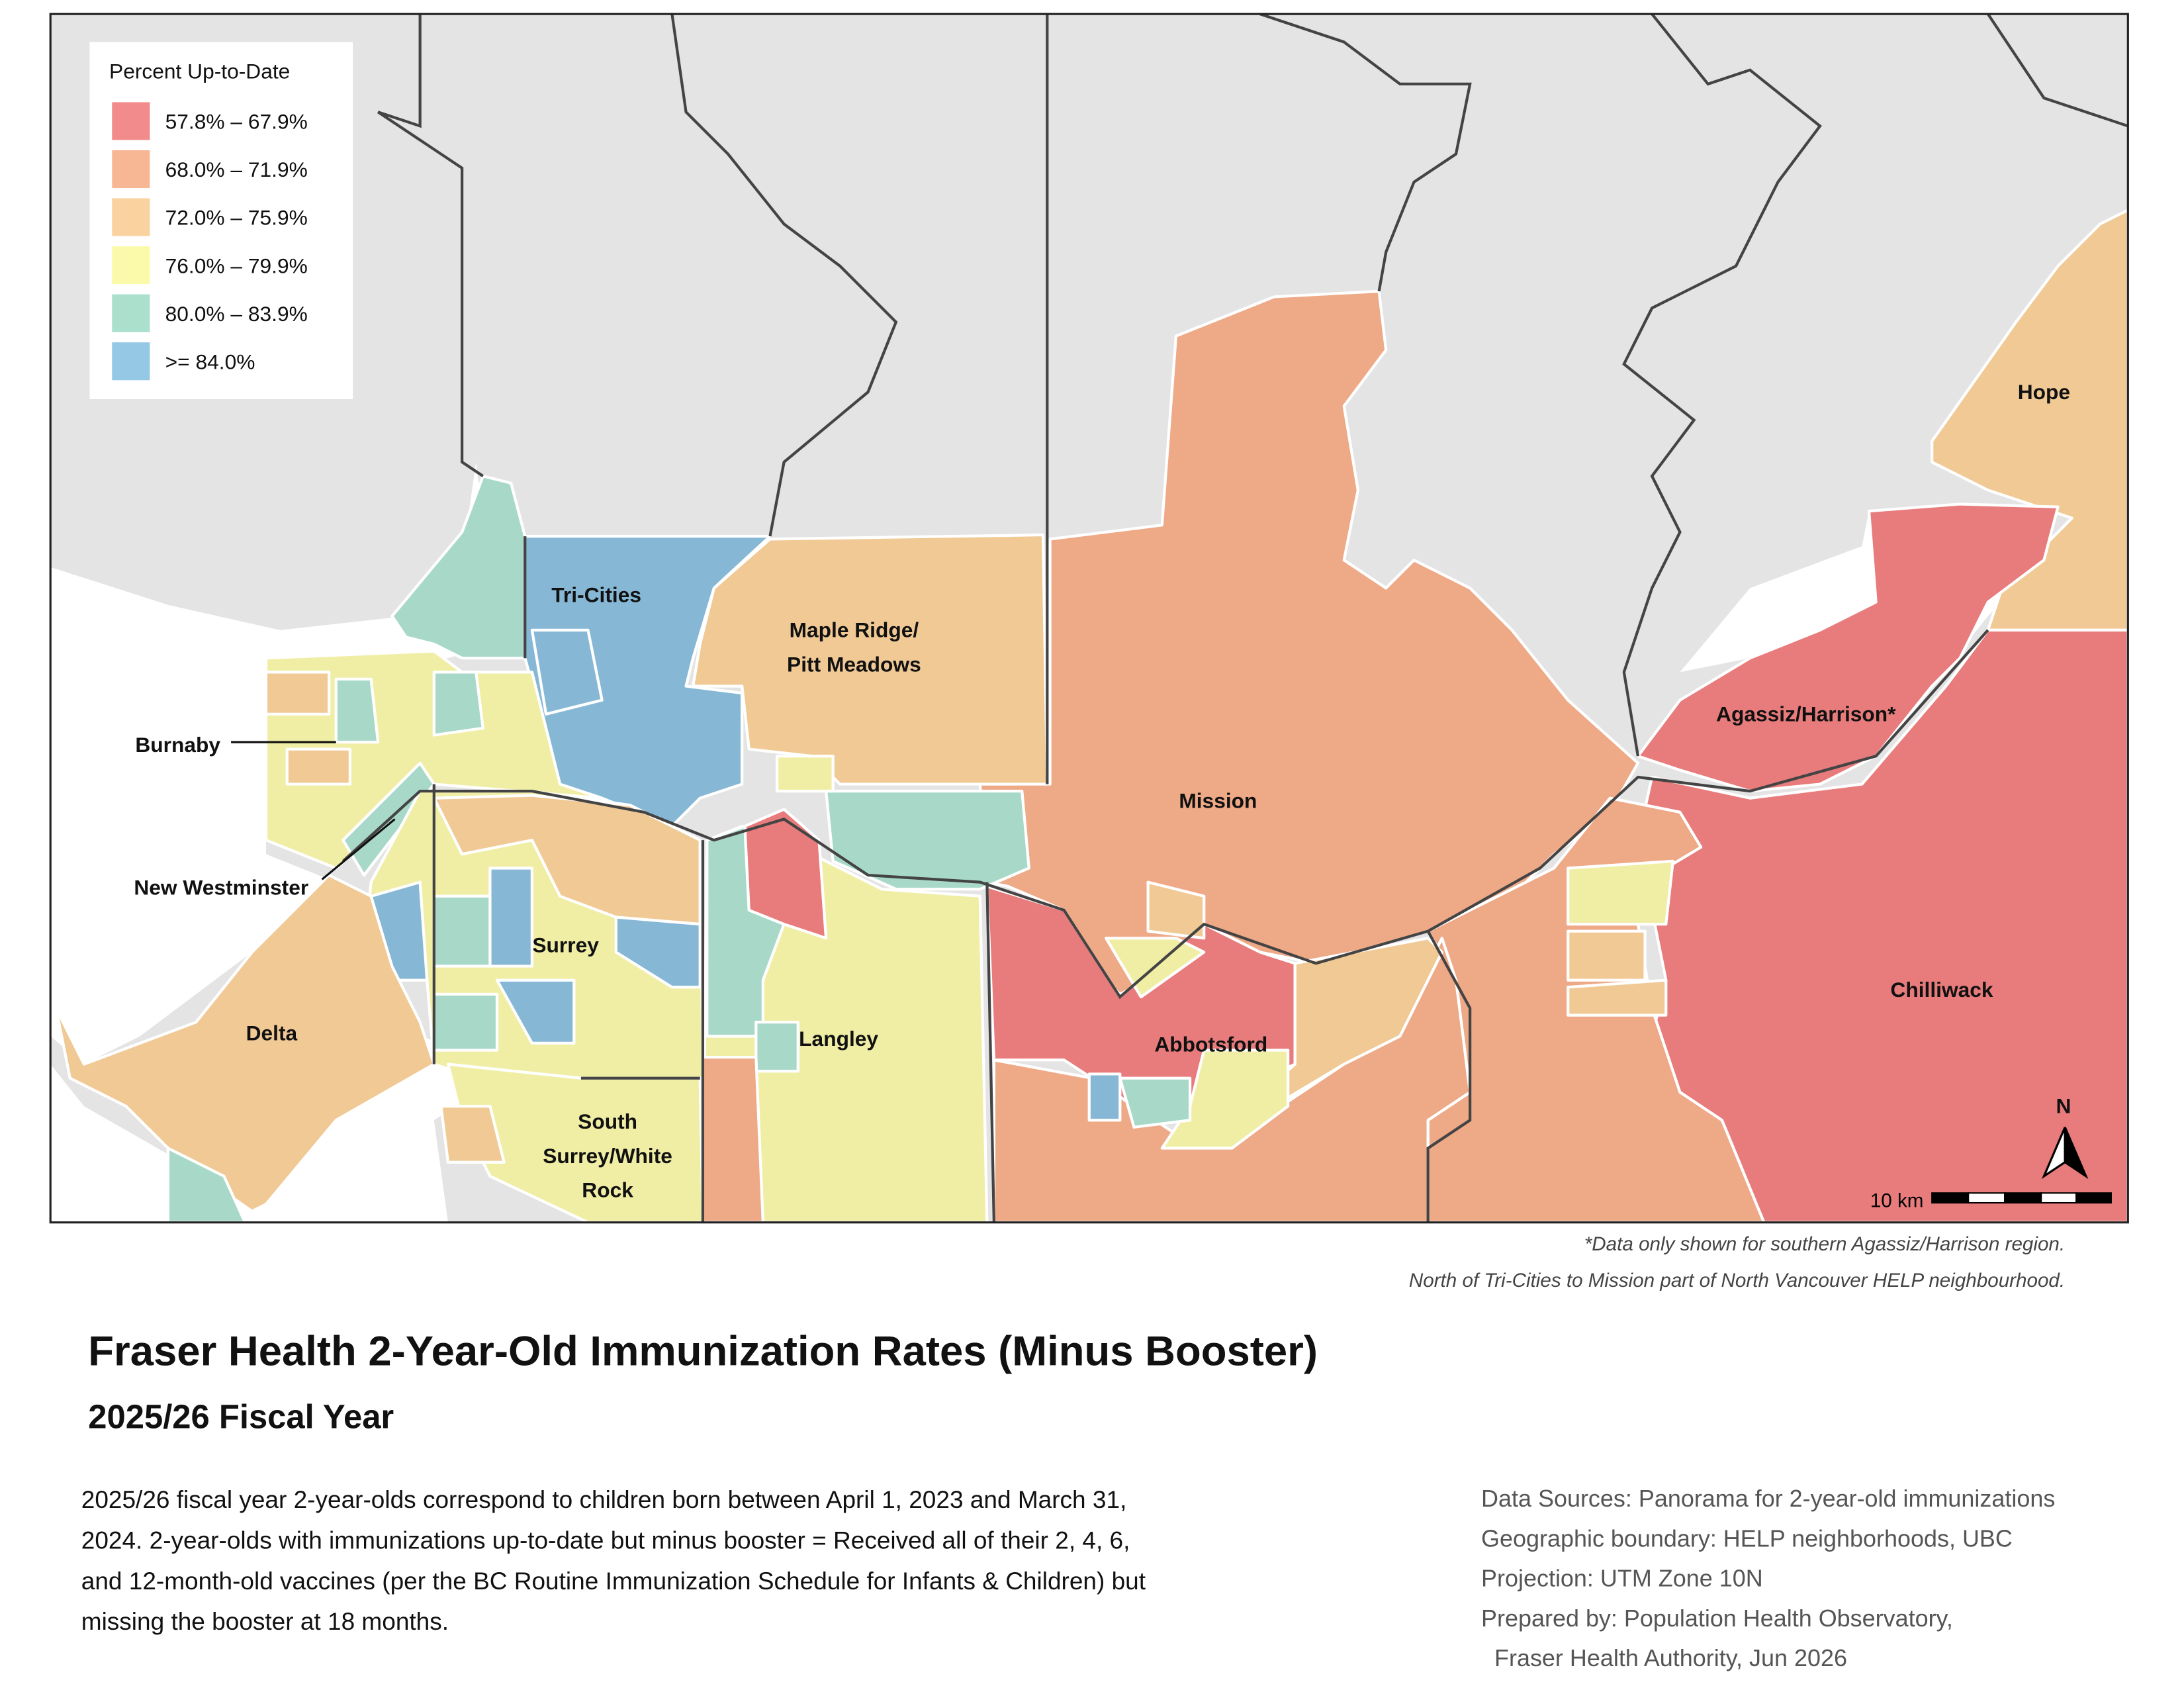 The width and height of the screenshot is (2184, 1688). I want to click on legend-label: 76.0% – 79.9%, so click(236, 265).